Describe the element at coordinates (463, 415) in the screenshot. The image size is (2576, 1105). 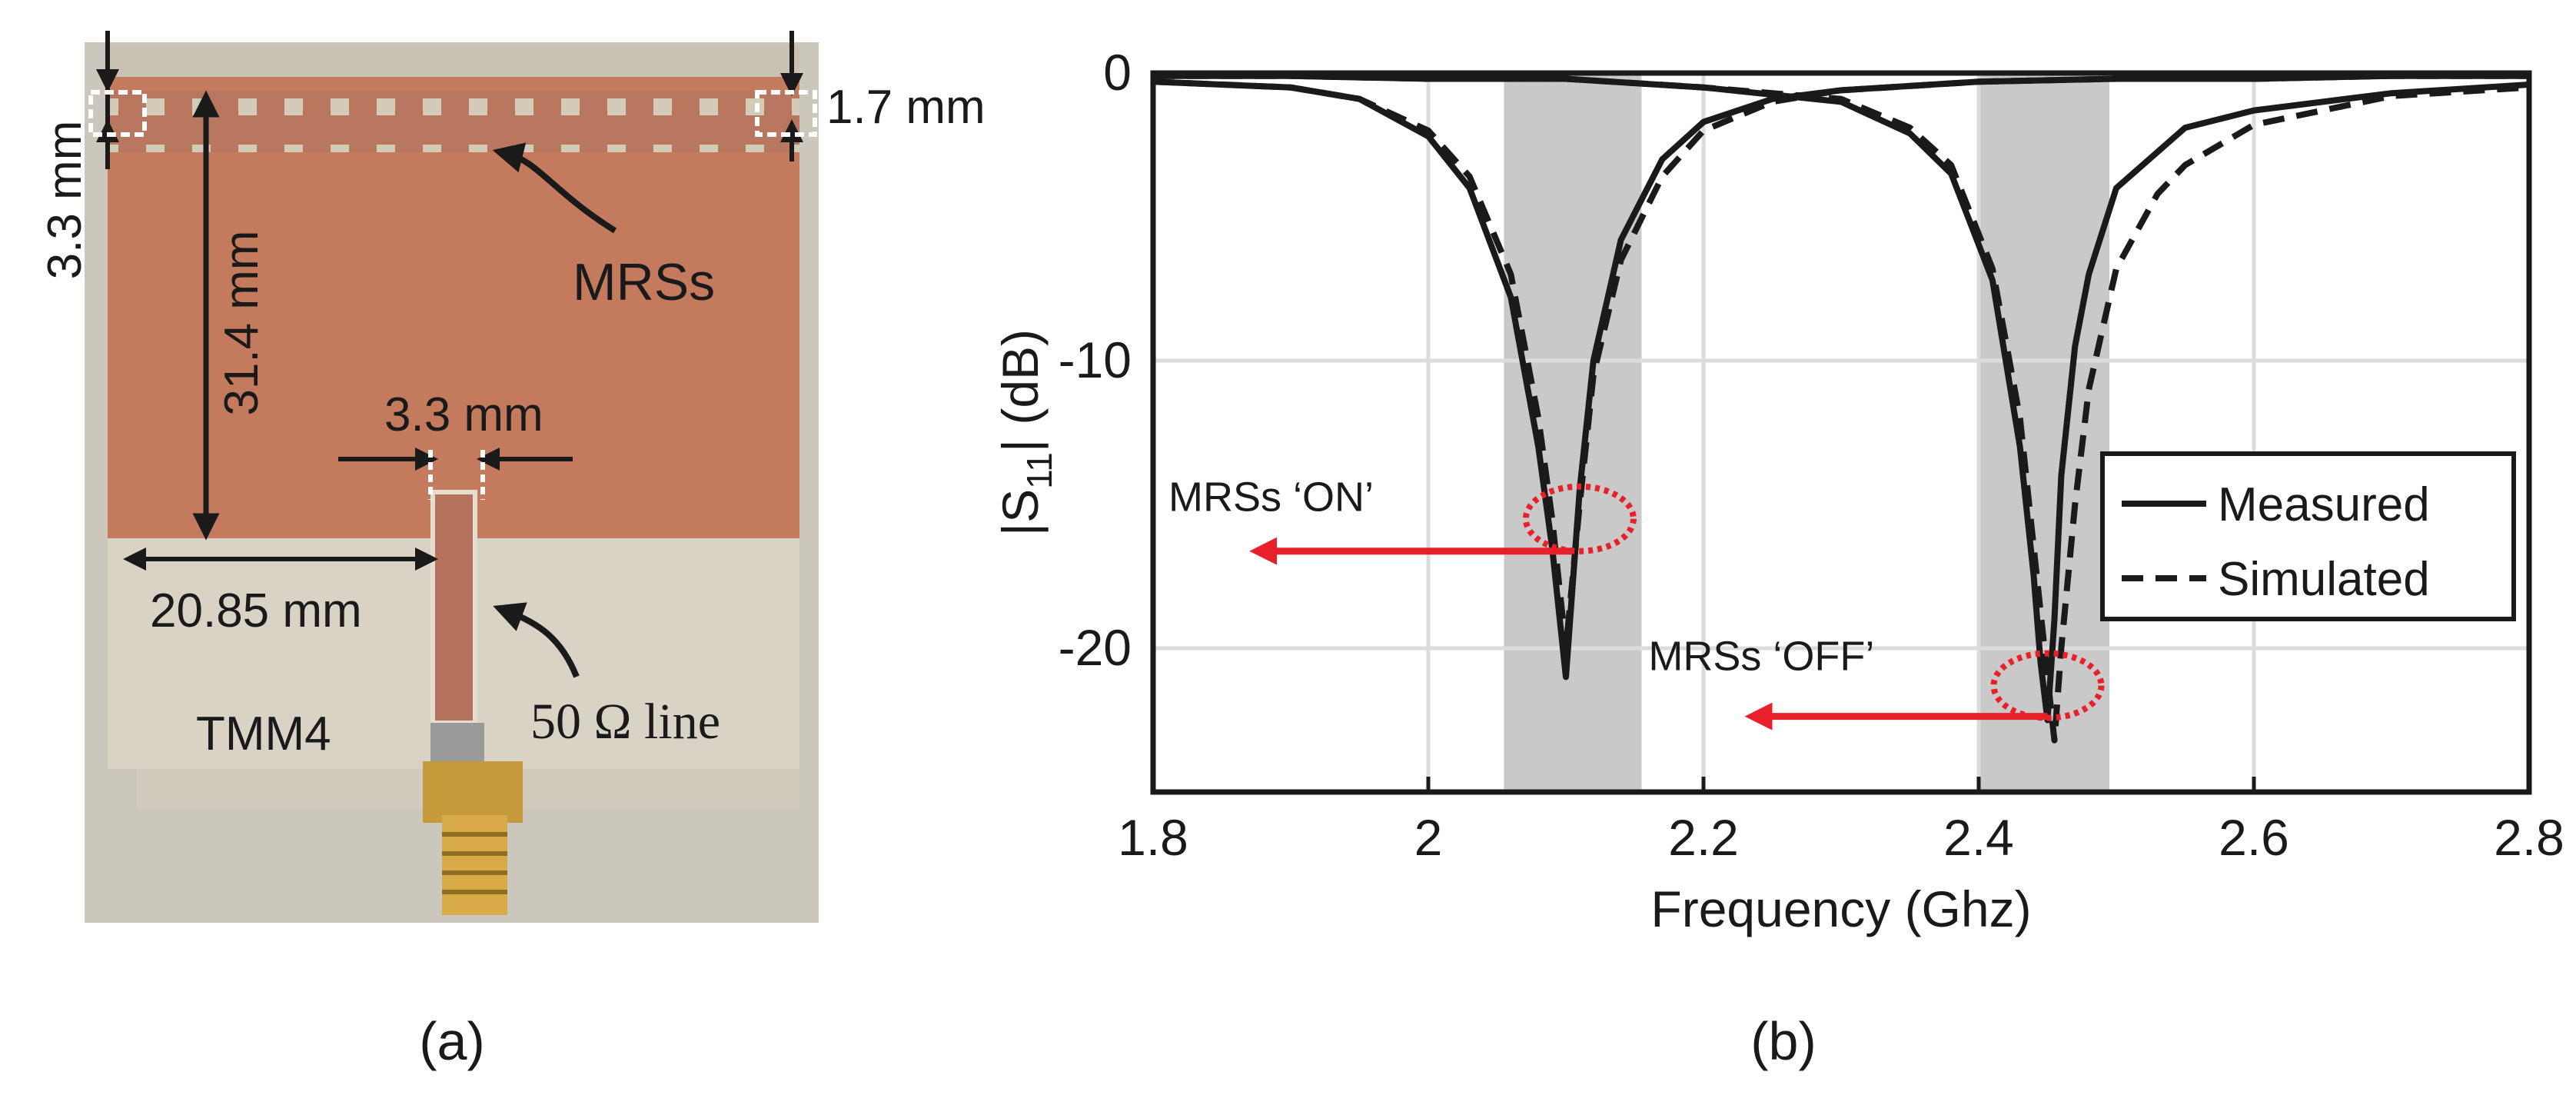
I see `label-3-3mm-gap: 3.3 mm` at that location.